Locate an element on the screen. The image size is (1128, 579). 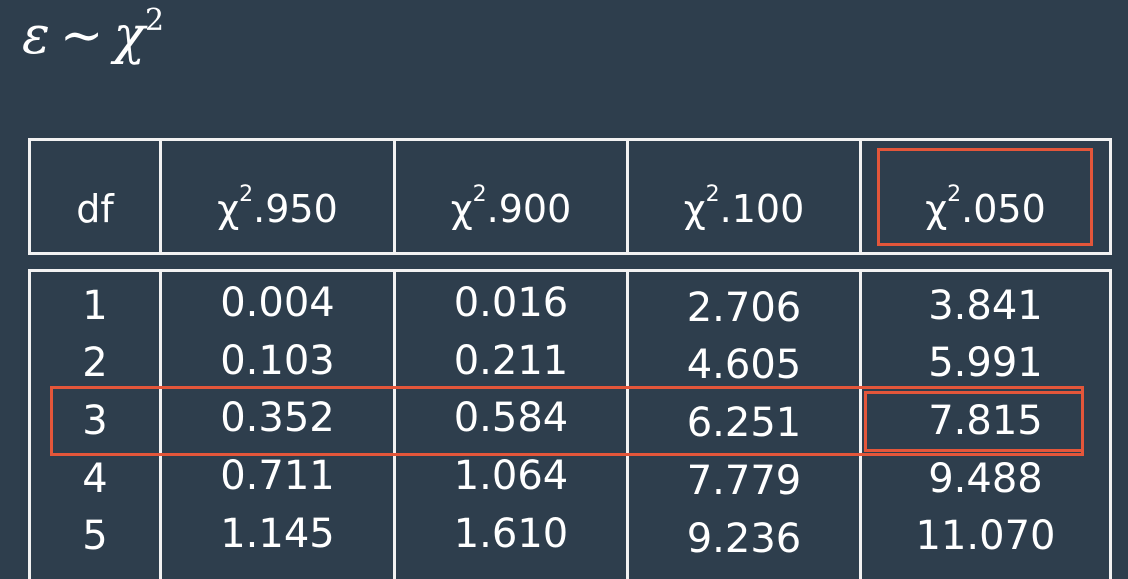
header-chi2-100: χ2.100 is located at coordinates (744, 207).